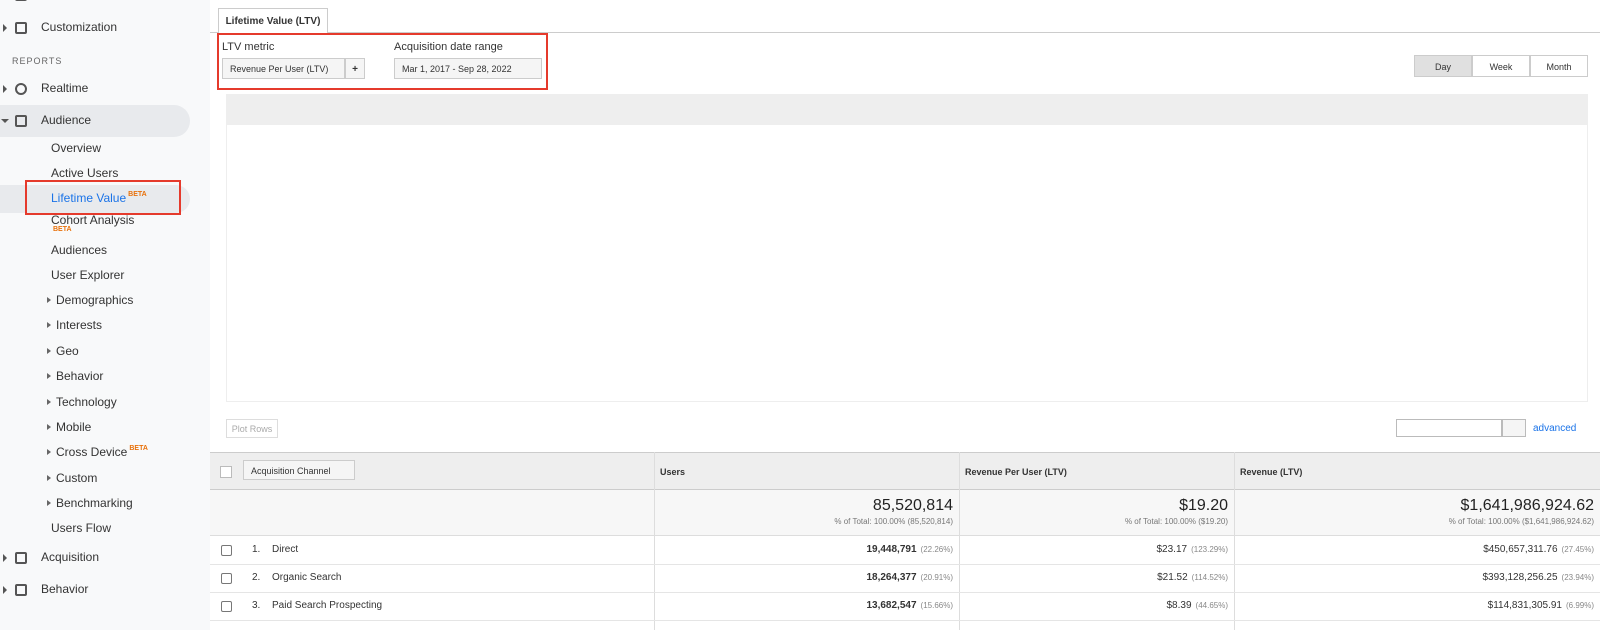 Image resolution: width=1600 pixels, height=630 pixels. I want to click on column-header: Users, so click(673, 472).